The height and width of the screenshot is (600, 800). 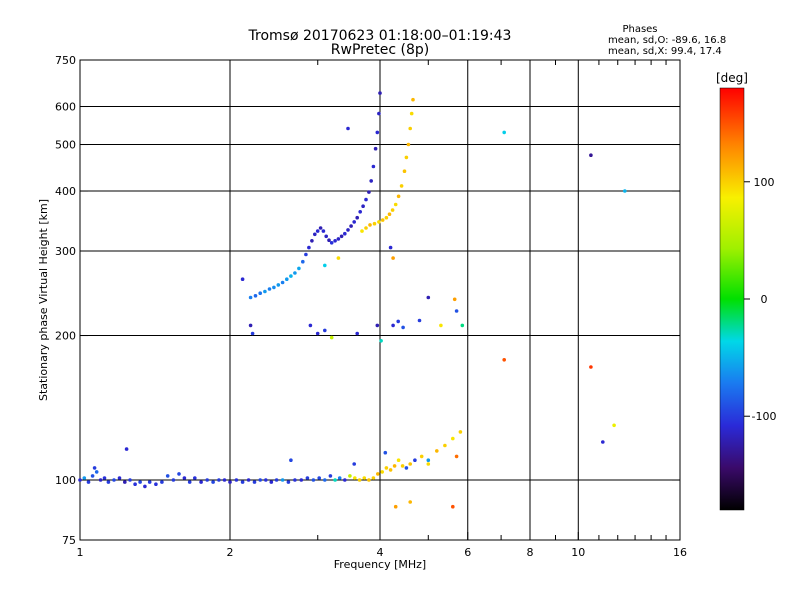 What do you see at coordinates (764, 299) in the screenshot?
I see `colorbar-tick-label: 0` at bounding box center [764, 299].